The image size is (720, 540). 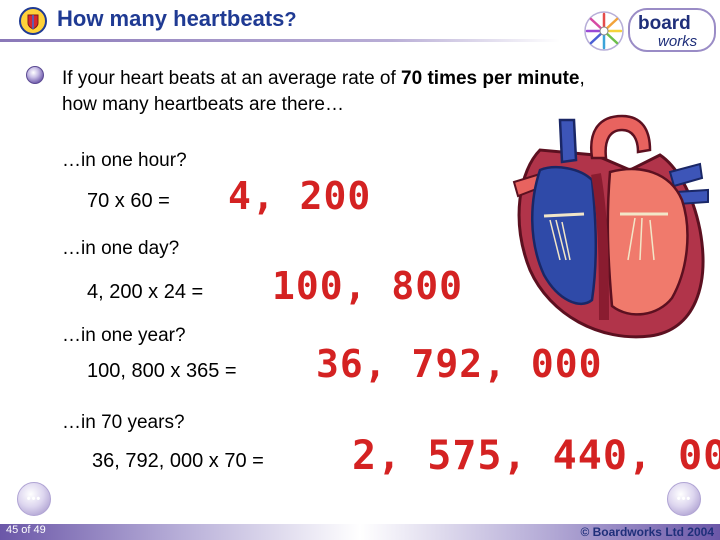 I want to click on question-hour: …in one hour?, so click(x=124, y=160).